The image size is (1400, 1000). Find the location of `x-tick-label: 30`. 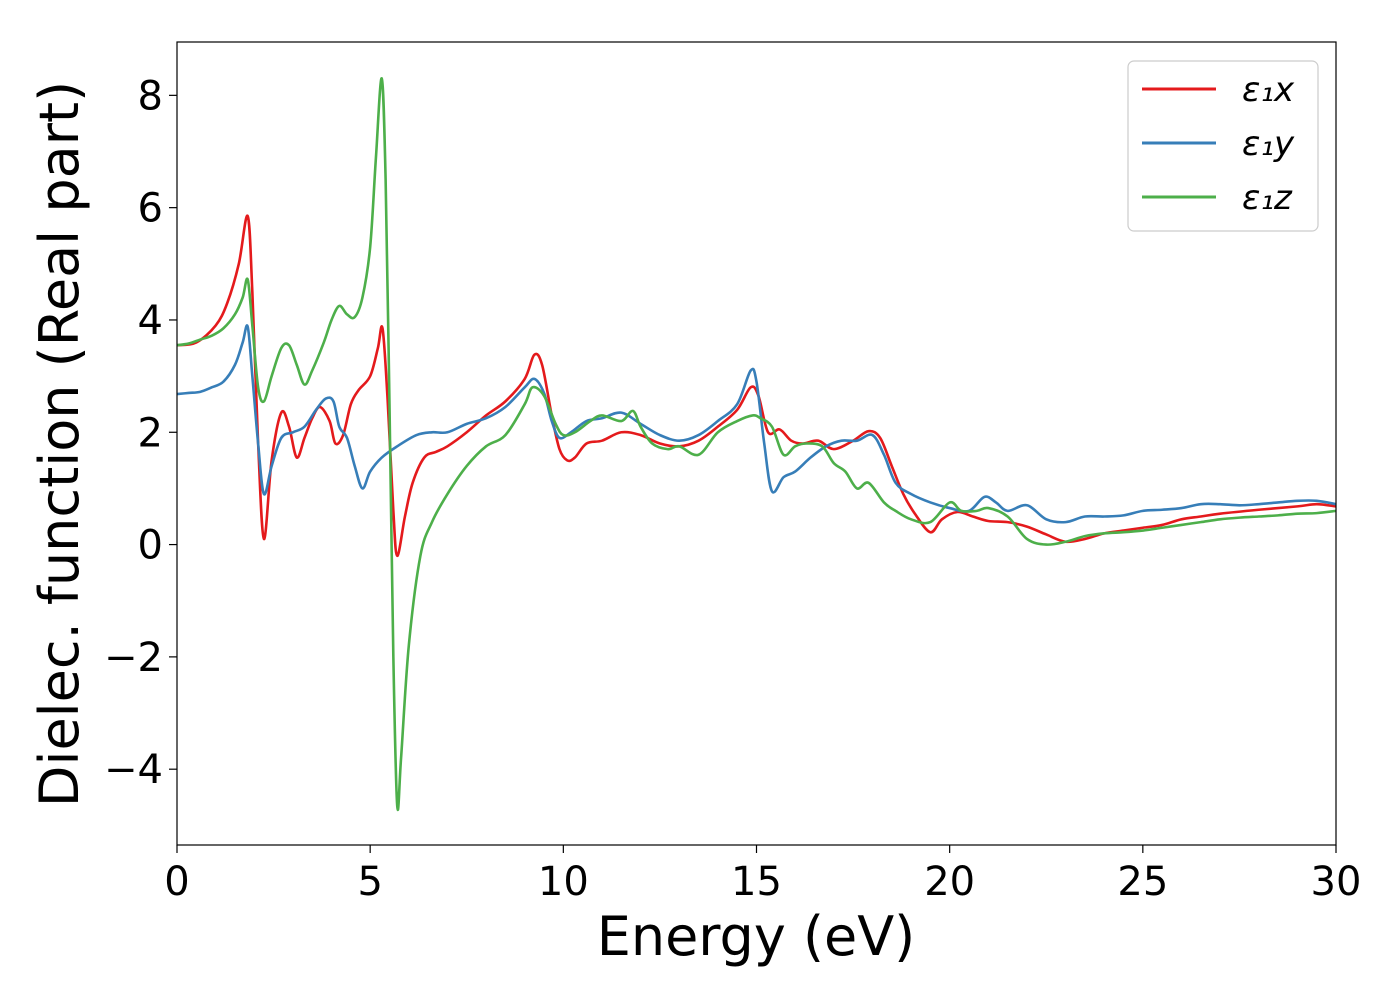

x-tick-label: 30 is located at coordinates (1336, 882).